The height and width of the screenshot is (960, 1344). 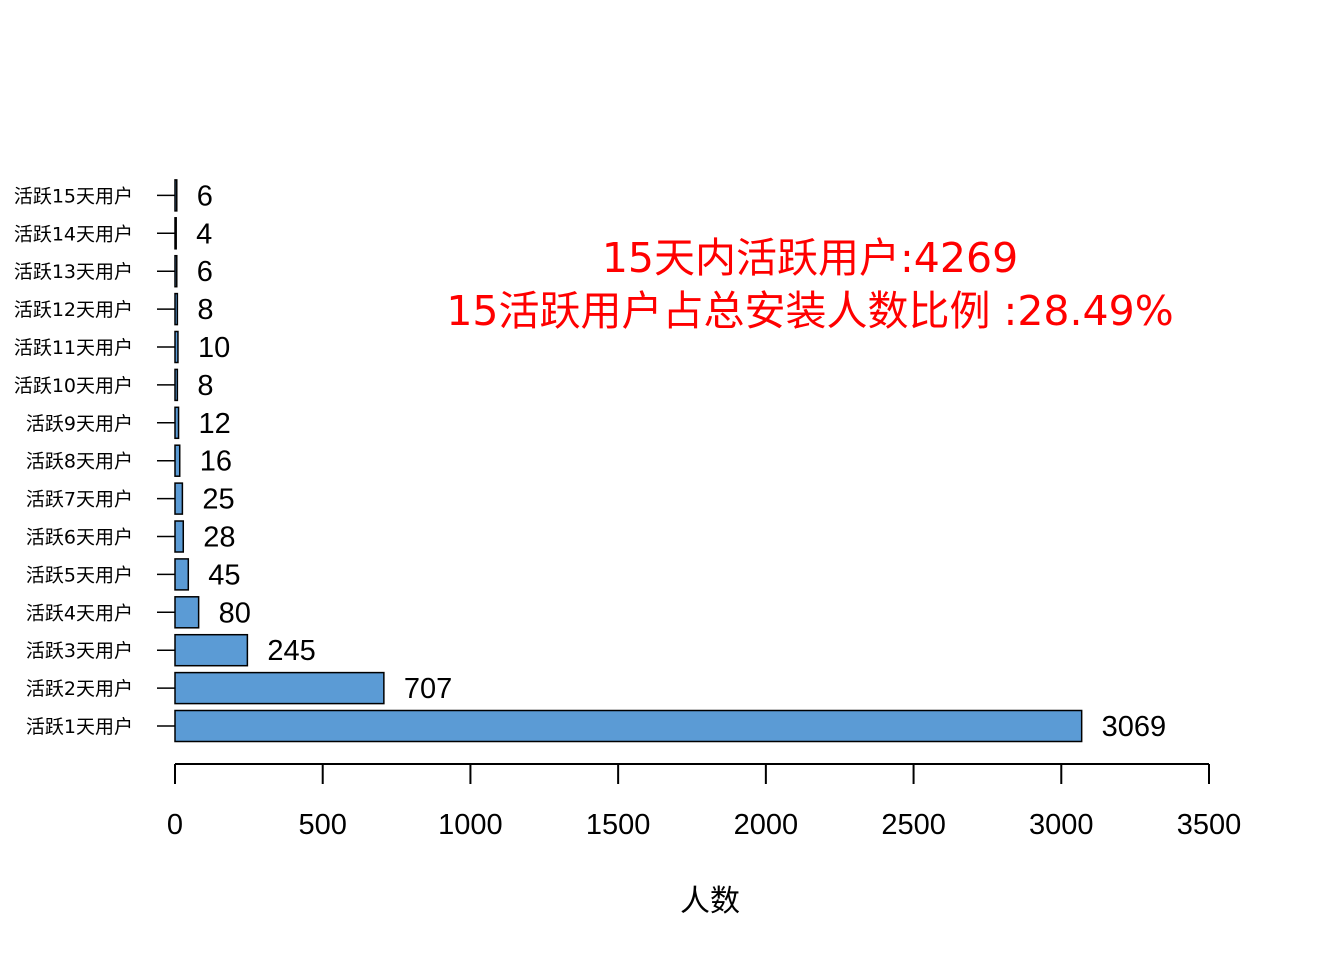 What do you see at coordinates (166, 460) in the screenshot?
I see `y-axis-ticks` at bounding box center [166, 460].